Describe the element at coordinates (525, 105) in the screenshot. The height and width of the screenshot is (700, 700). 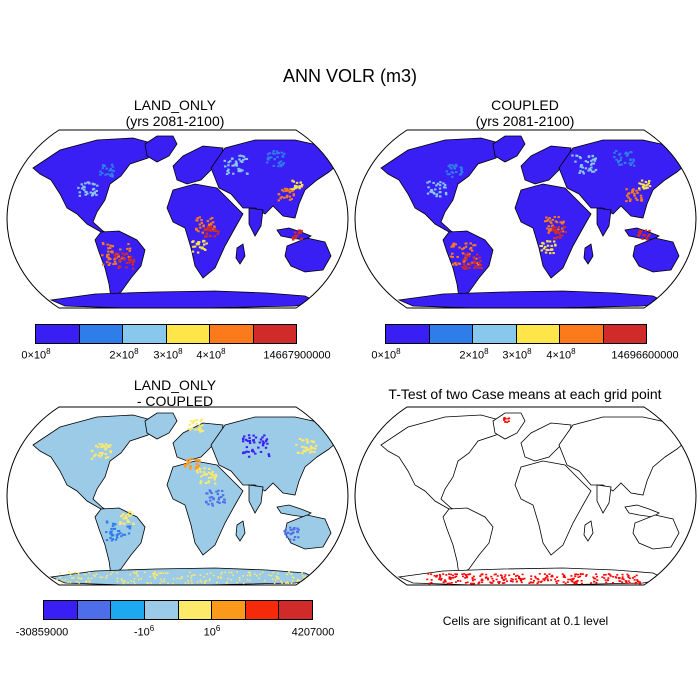
I see `panel-2-title-line1: COUPLED` at that location.